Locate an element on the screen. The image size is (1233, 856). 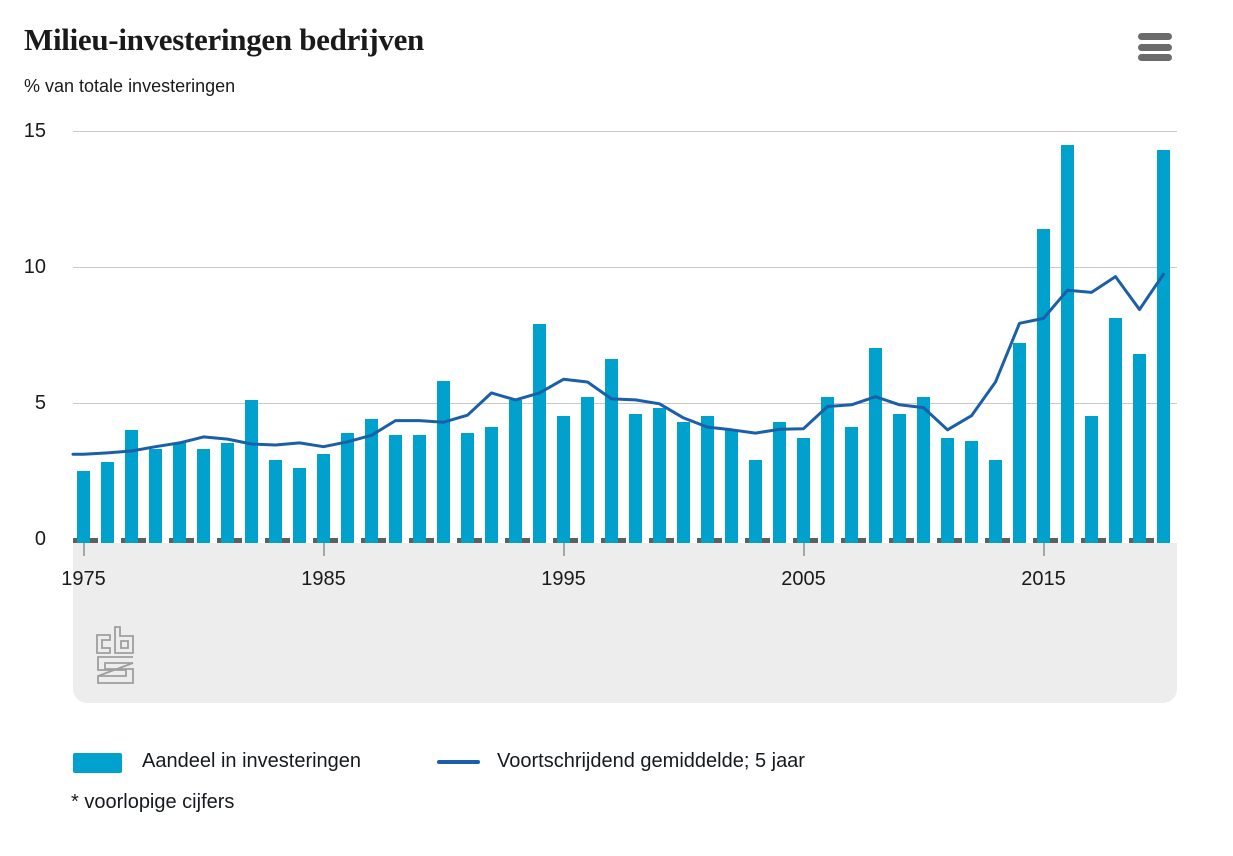
bar-1992 is located at coordinates (491, 485).